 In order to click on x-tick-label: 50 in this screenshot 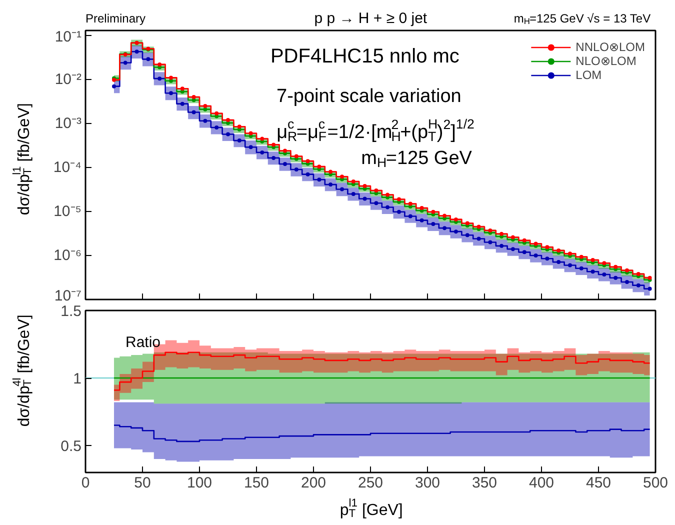, I will do `click(142, 483)`.